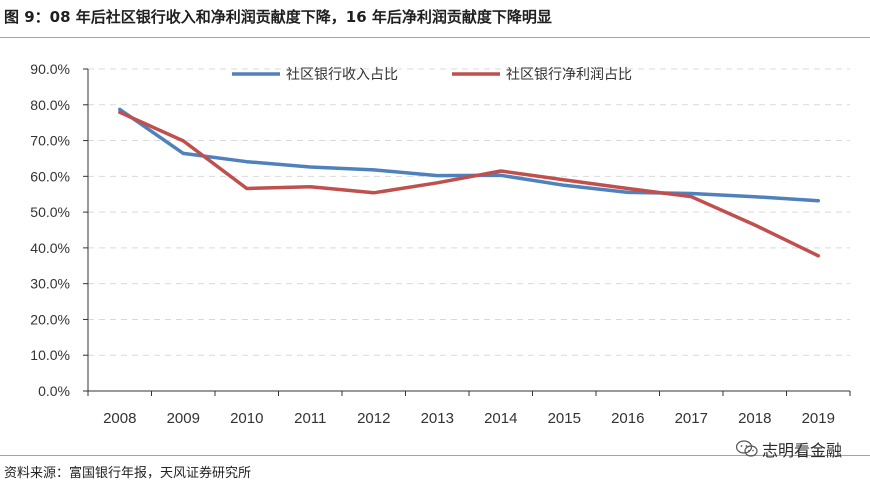 This screenshot has height=486, width=870. Describe the element at coordinates (500, 418) in the screenshot. I see `x-tick-label: 2014` at that location.